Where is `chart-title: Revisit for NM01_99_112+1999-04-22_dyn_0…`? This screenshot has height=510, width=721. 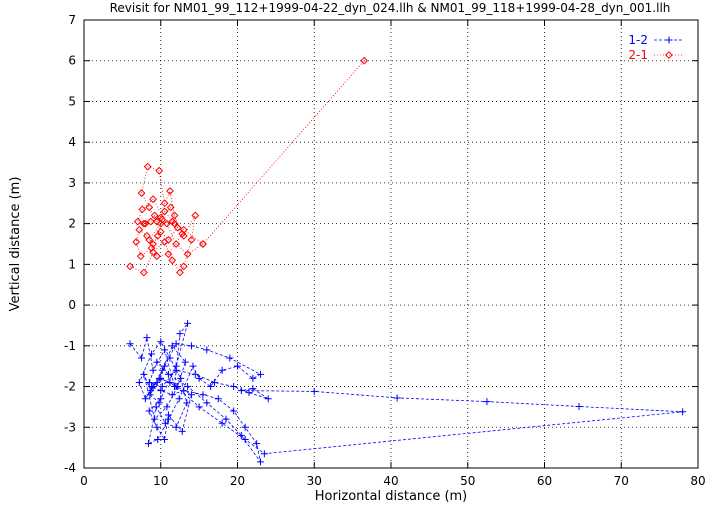 chart-title: Revisit for NM01_99_112+1999-04-22_dyn_0… is located at coordinates (390, 8).